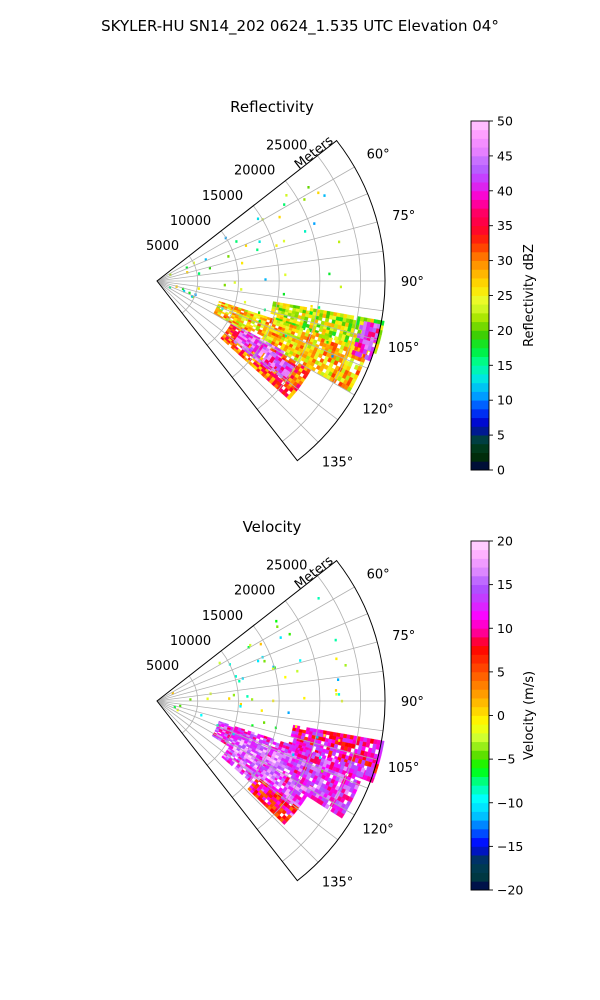 Image resolution: width=600 pixels, height=1000 pixels. Describe the element at coordinates (403, 768) in the screenshot. I see `vel-azimuth-tick-label: 105°` at that location.